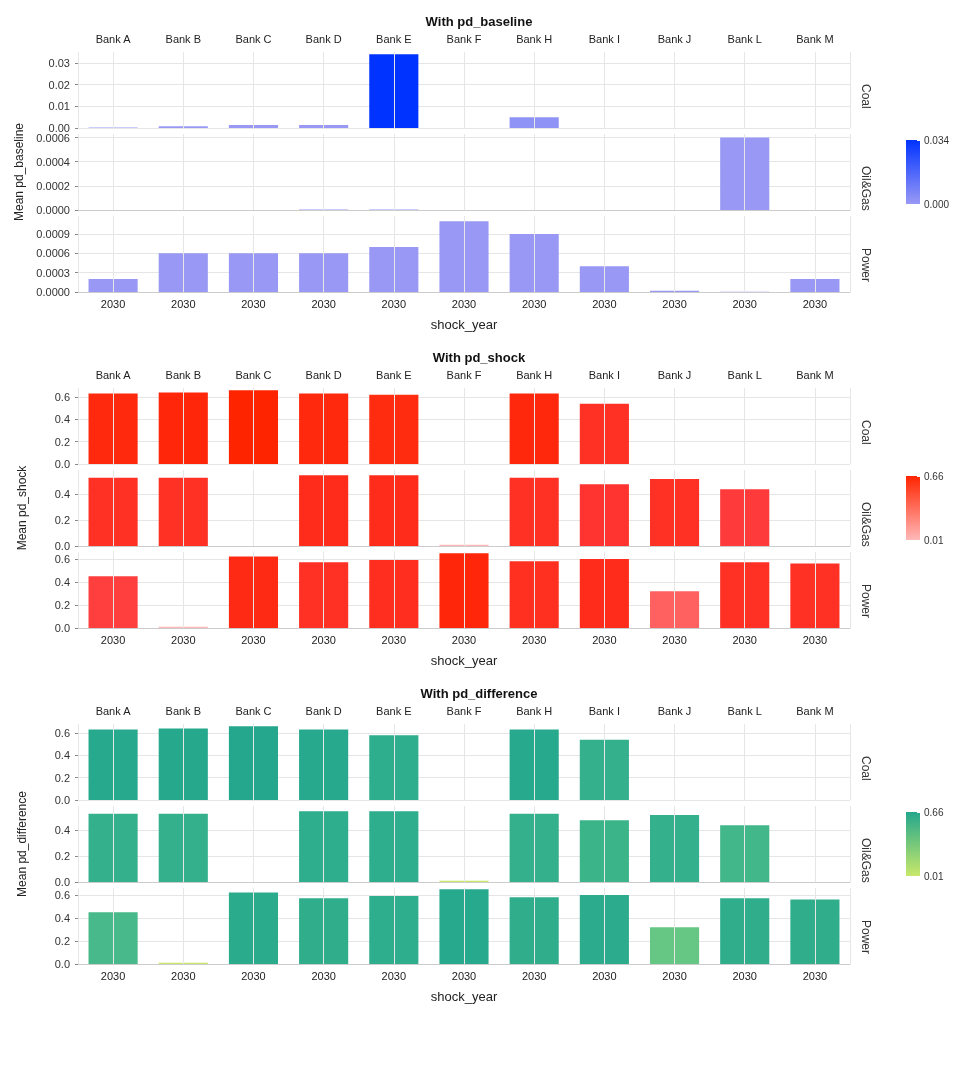  What do you see at coordinates (866, 937) in the screenshot?
I see `y2-axis-title: Power` at bounding box center [866, 937].